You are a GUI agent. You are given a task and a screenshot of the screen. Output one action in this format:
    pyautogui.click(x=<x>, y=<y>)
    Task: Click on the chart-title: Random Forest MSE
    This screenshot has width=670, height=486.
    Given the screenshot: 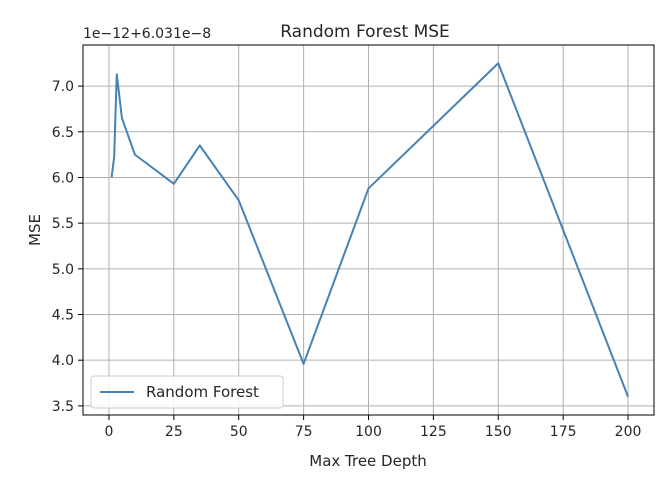 What is the action you would take?
    pyautogui.click(x=365, y=32)
    